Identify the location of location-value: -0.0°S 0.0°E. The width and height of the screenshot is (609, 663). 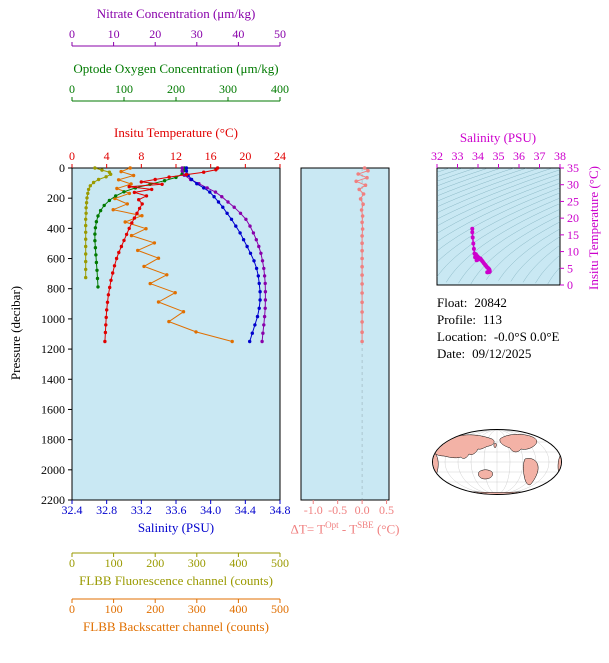
(526, 336).